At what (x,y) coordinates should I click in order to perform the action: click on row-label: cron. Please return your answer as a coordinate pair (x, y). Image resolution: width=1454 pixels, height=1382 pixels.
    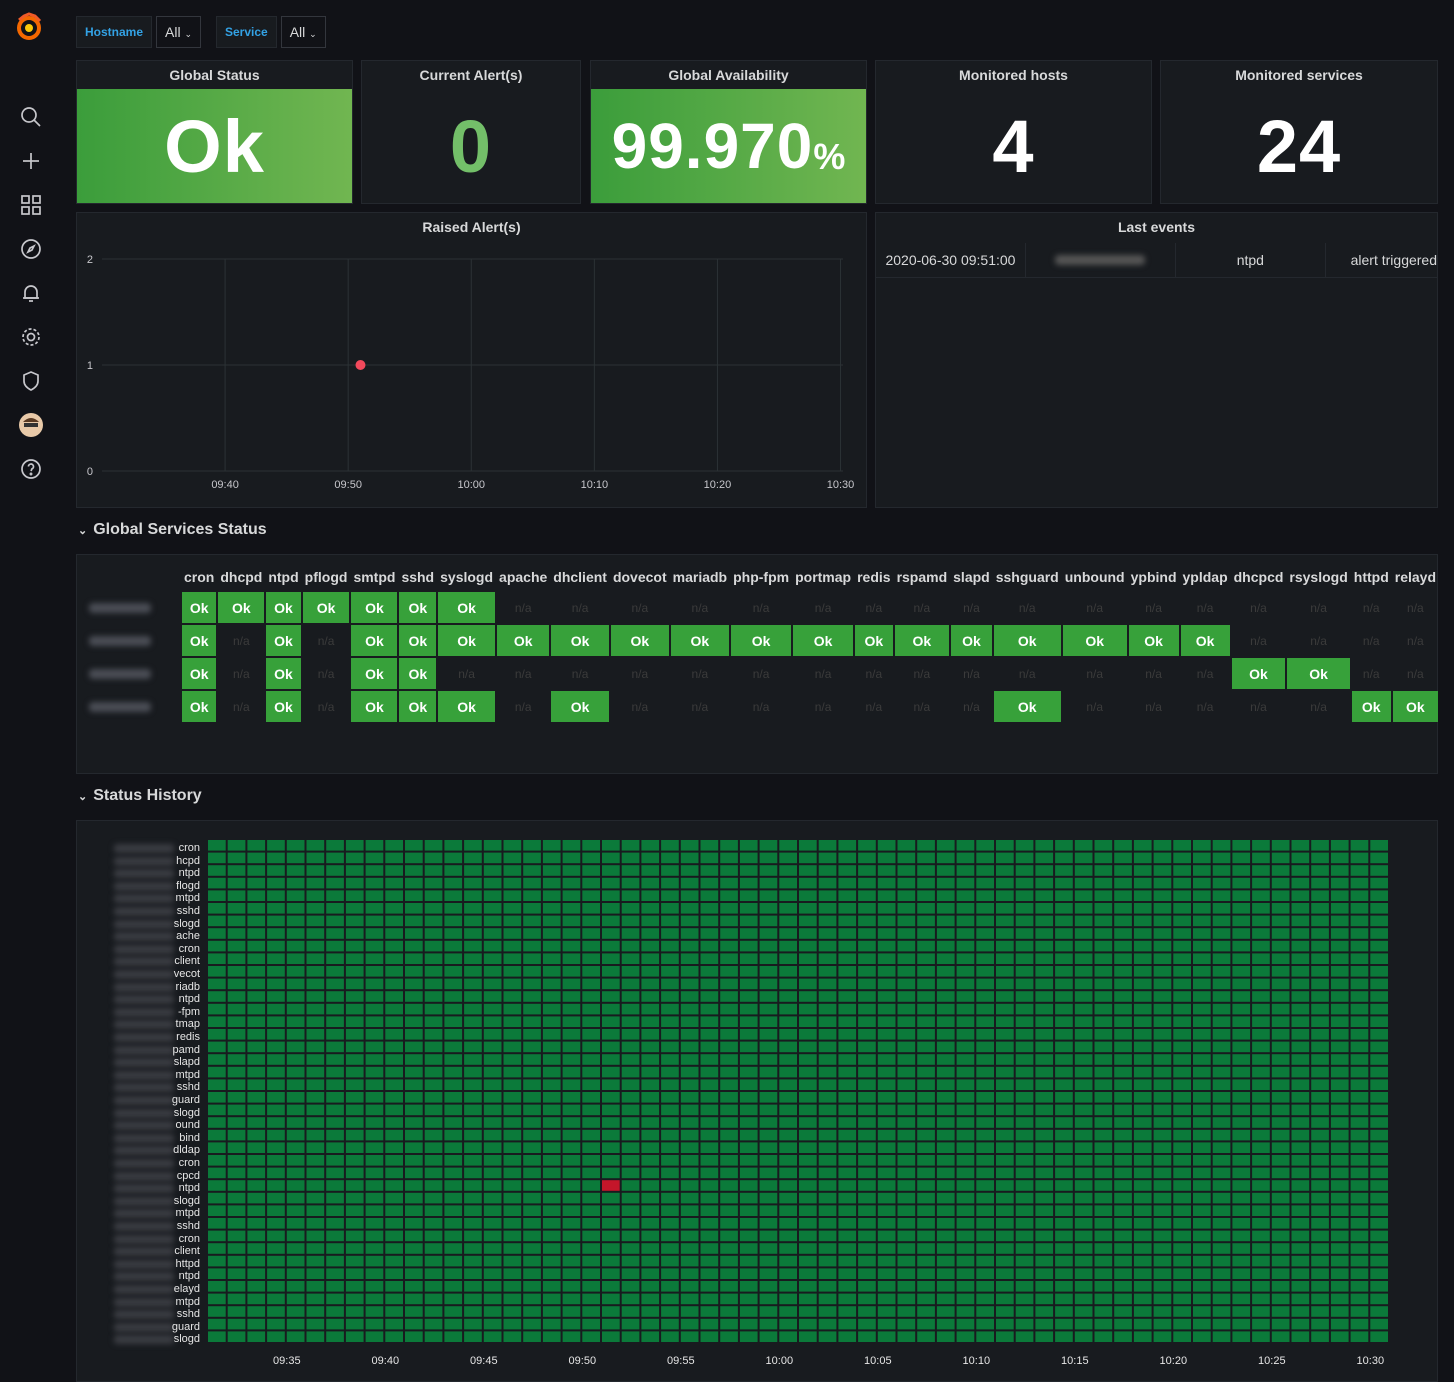
    Looking at the image, I should click on (189, 848).